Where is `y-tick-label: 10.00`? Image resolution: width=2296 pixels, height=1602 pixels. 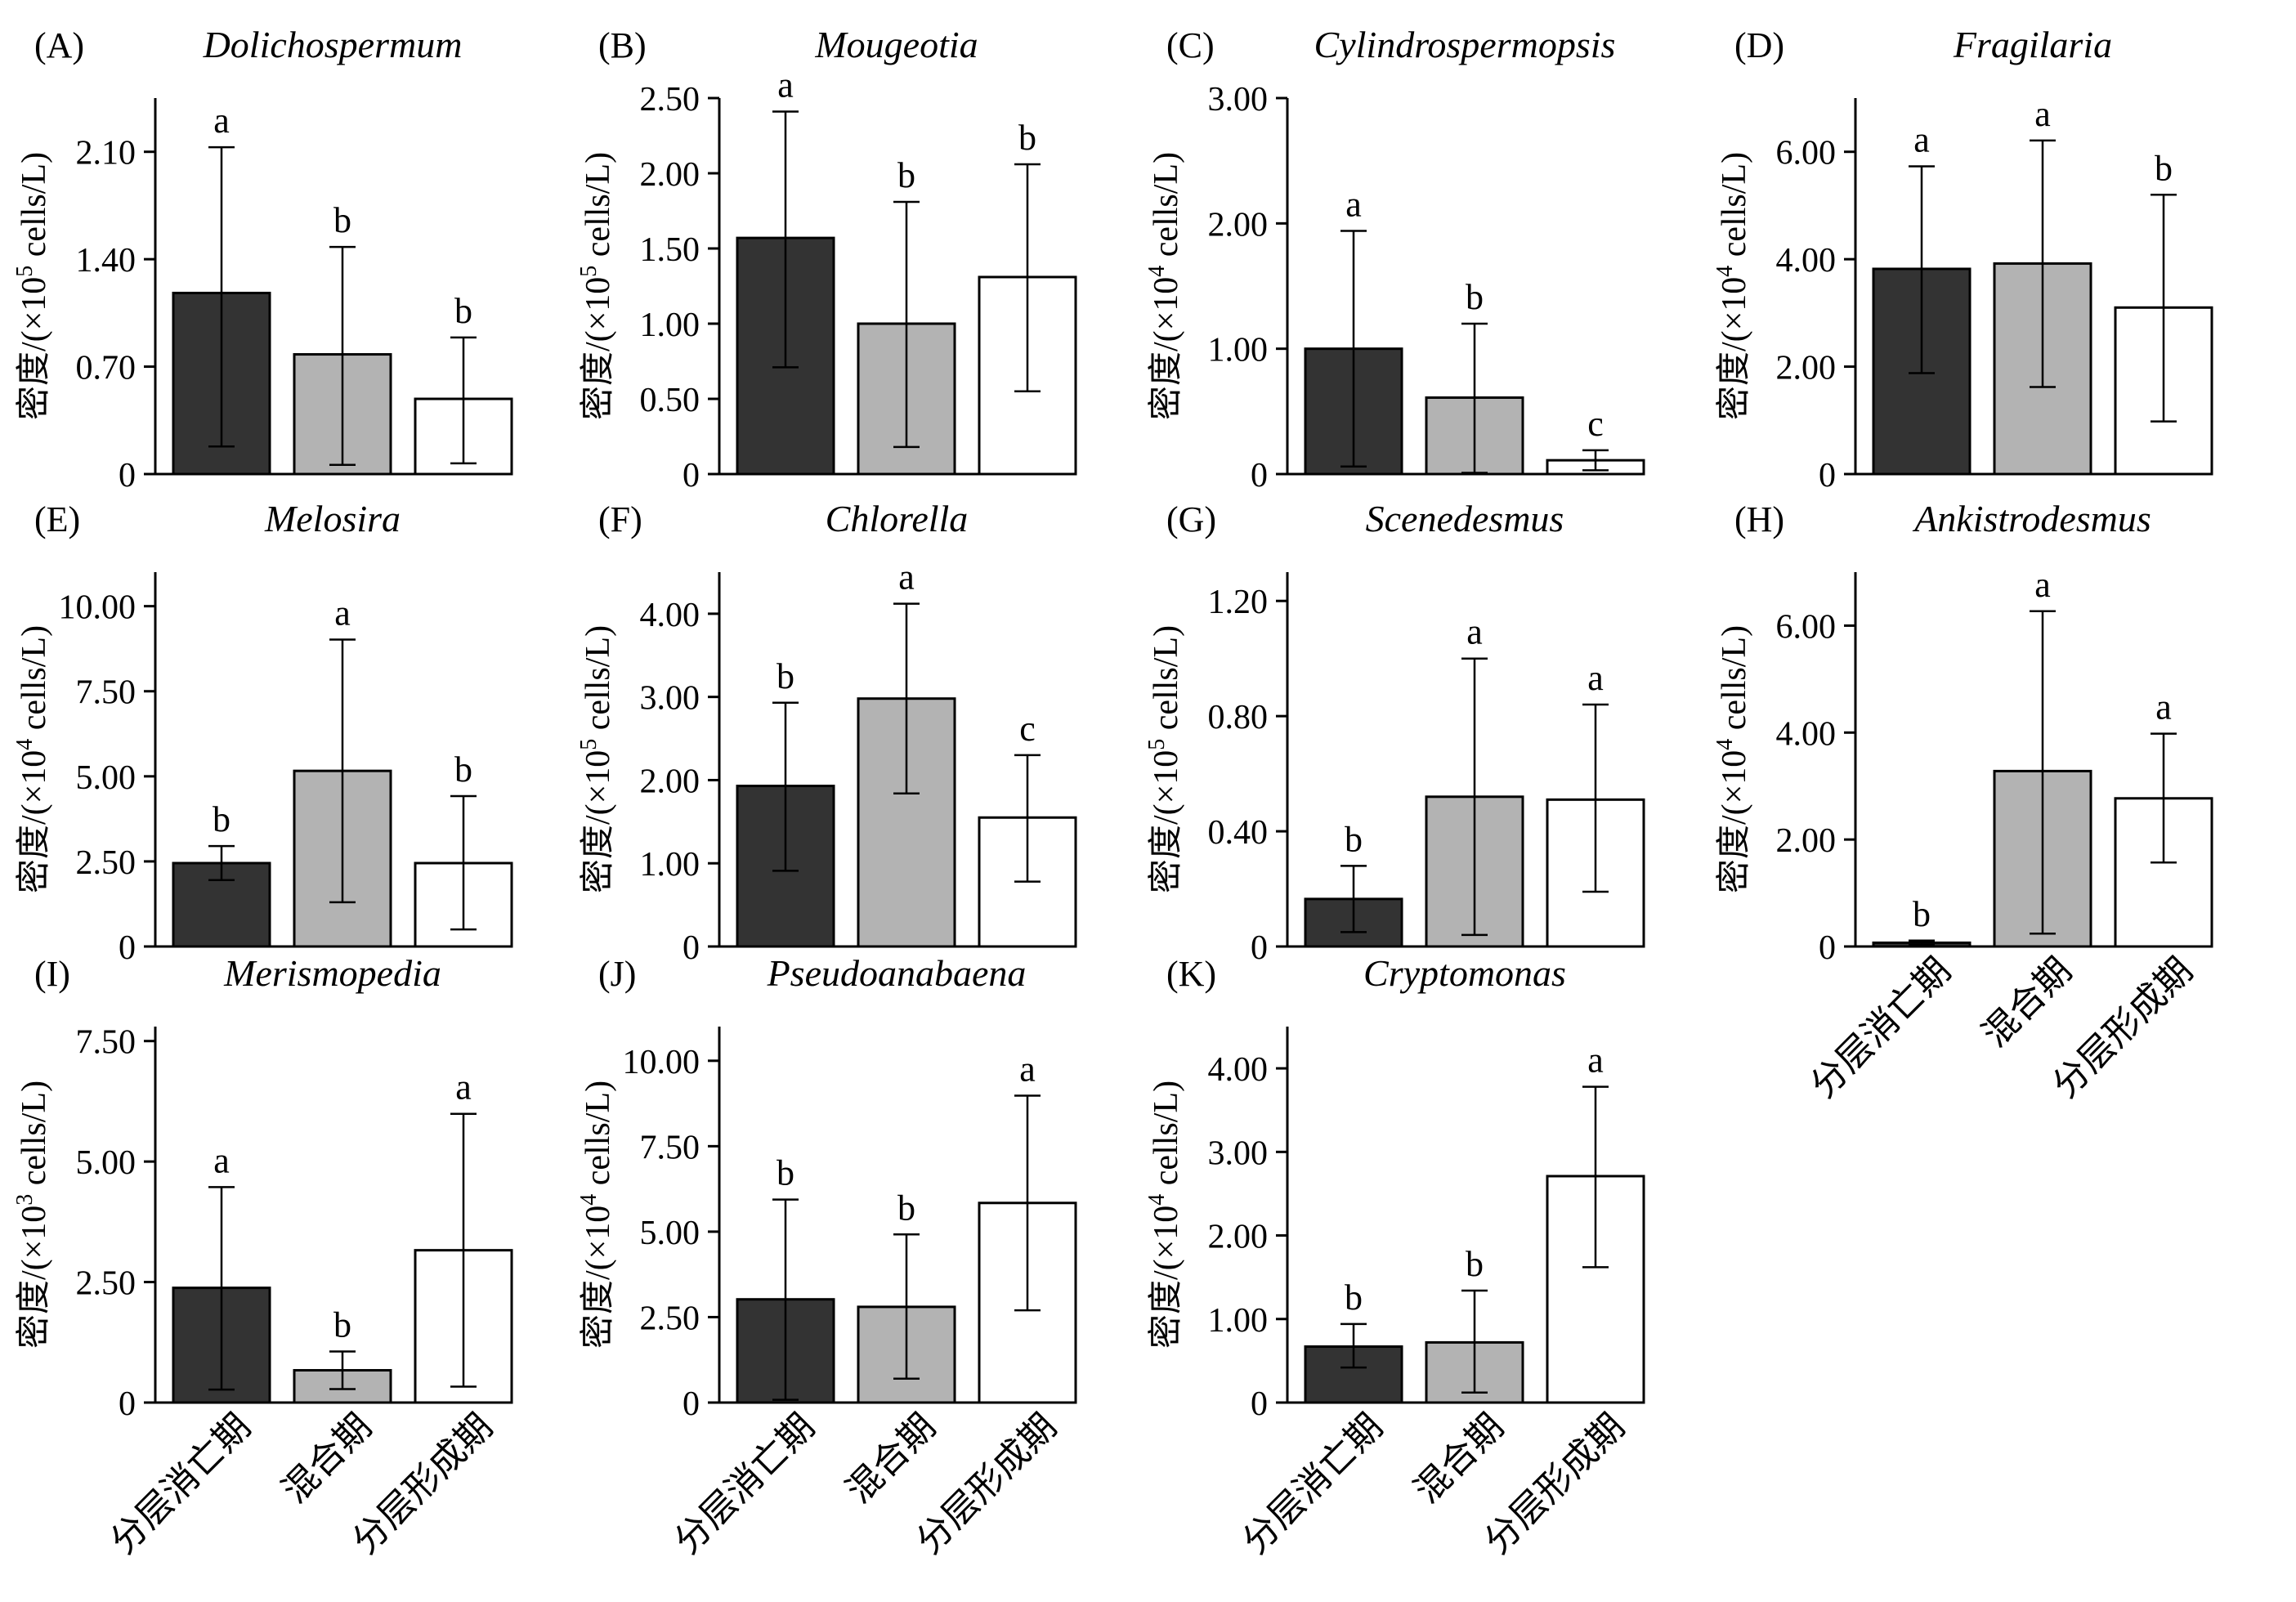 y-tick-label: 10.00 is located at coordinates (661, 1063).